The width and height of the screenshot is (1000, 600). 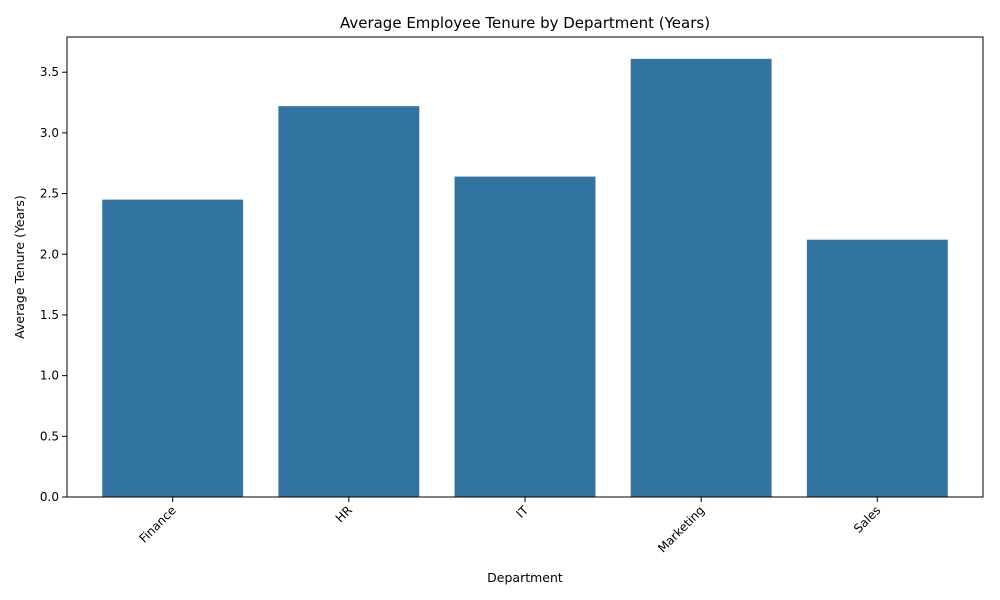 What do you see at coordinates (49, 72) in the screenshot?
I see `y-tick-label: 3.5` at bounding box center [49, 72].